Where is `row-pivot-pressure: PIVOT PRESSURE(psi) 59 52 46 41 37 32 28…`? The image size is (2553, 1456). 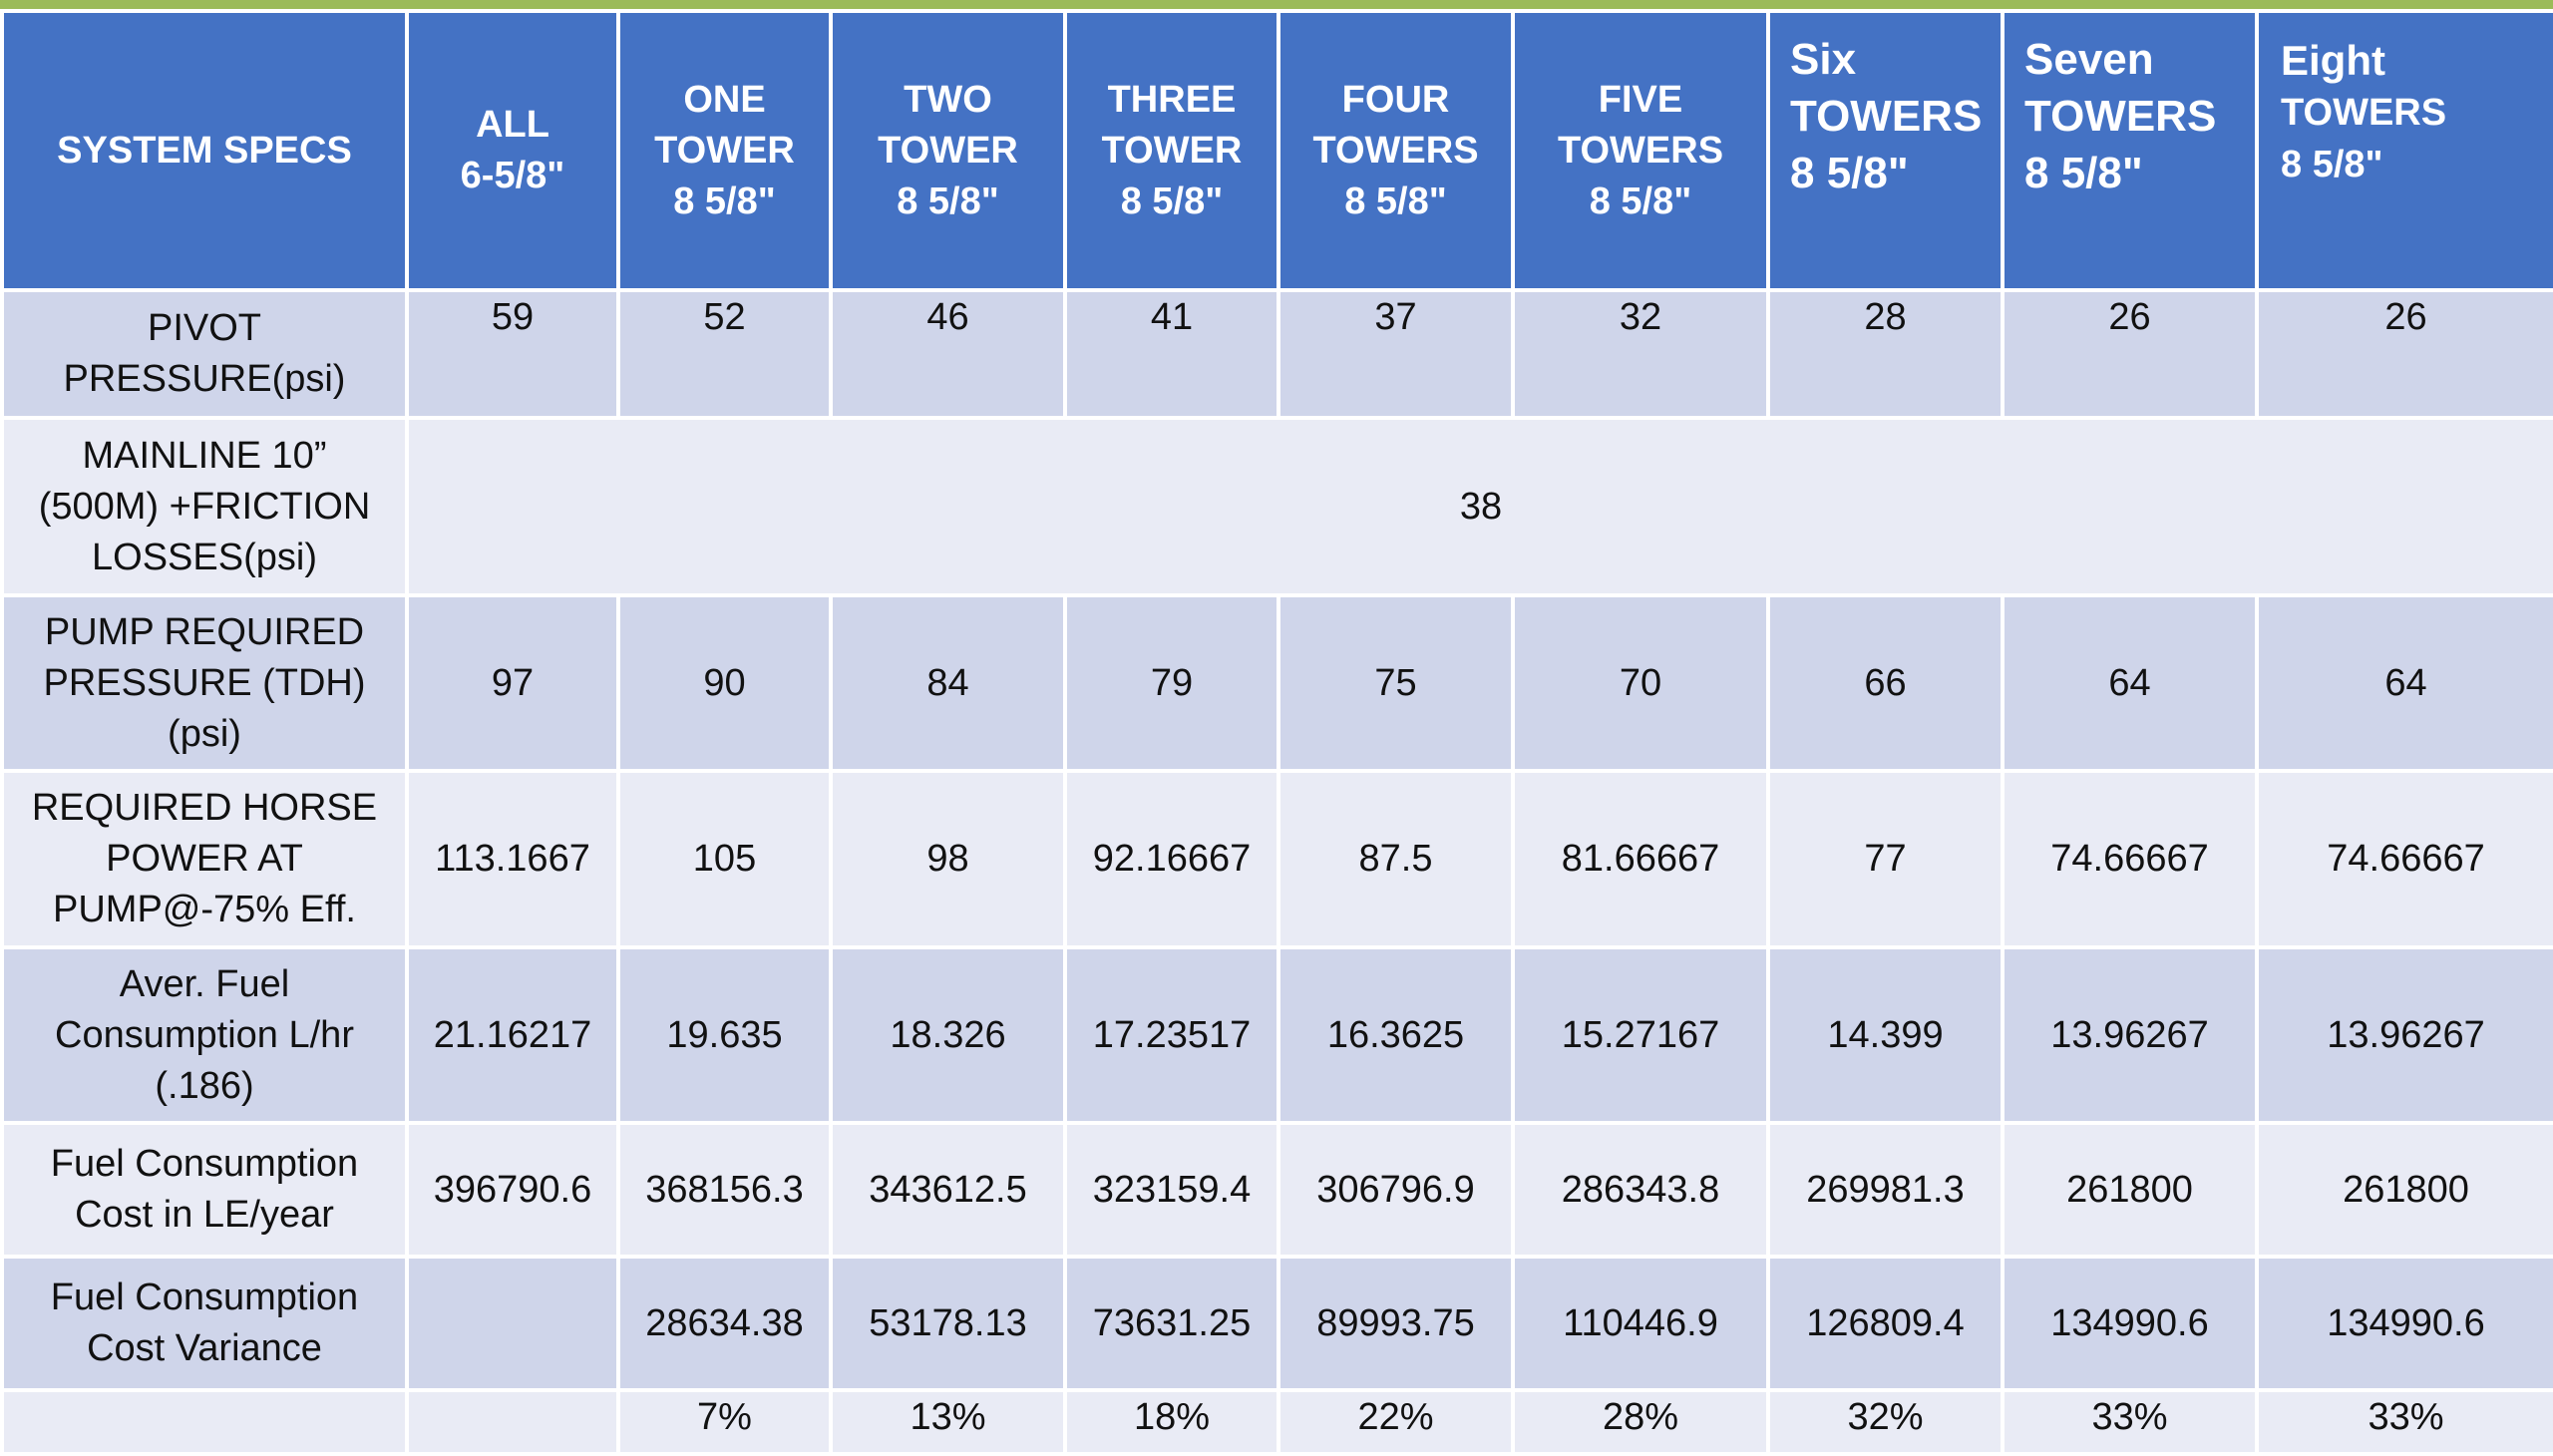 row-pivot-pressure: PIVOT PRESSURE(psi) 59 52 46 41 37 32 28… is located at coordinates (1276, 354).